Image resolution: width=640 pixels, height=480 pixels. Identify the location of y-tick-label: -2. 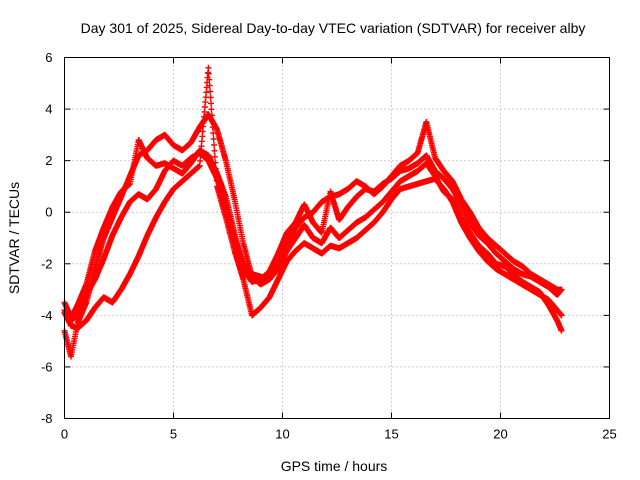
(47, 263).